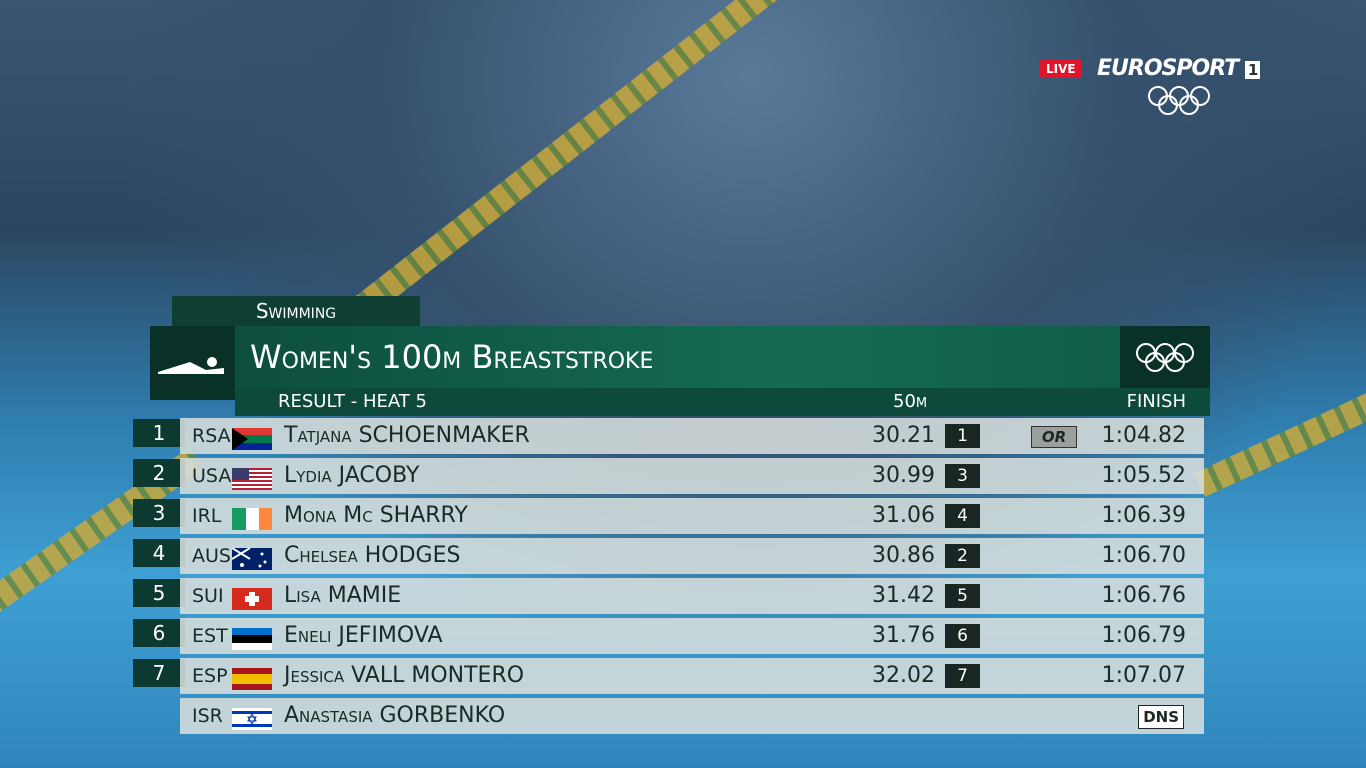 The image size is (1366, 768). What do you see at coordinates (1143, 675) in the screenshot?
I see `finish-time: 1:07.07` at bounding box center [1143, 675].